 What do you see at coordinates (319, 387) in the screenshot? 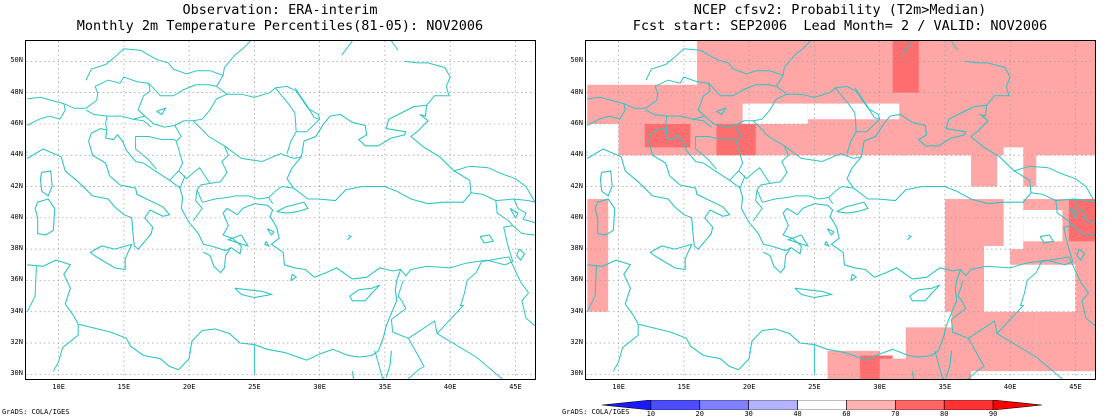
I see `lon-label: 30E` at bounding box center [319, 387].